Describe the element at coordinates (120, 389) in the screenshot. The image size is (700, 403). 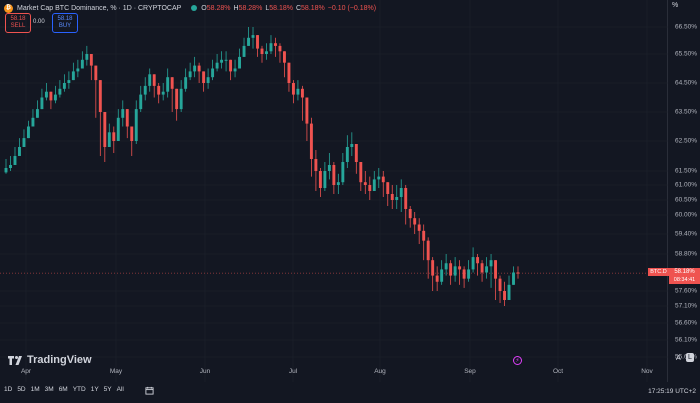
I see `range-all: All` at that location.